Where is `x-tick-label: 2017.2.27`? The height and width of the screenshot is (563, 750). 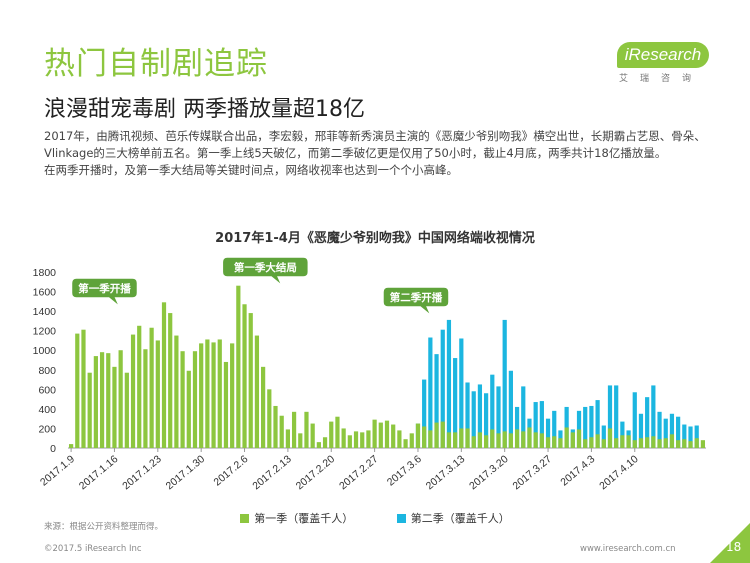
x-tick-label: 2017.2.27 is located at coordinates (359, 472).